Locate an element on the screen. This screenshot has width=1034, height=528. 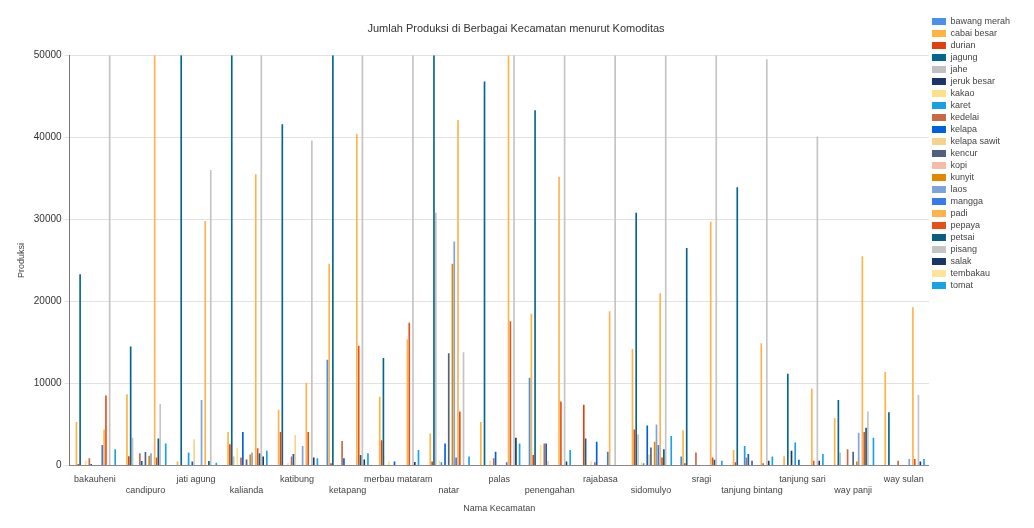
y-tick-label: 20000 is located at coordinates (48, 301).